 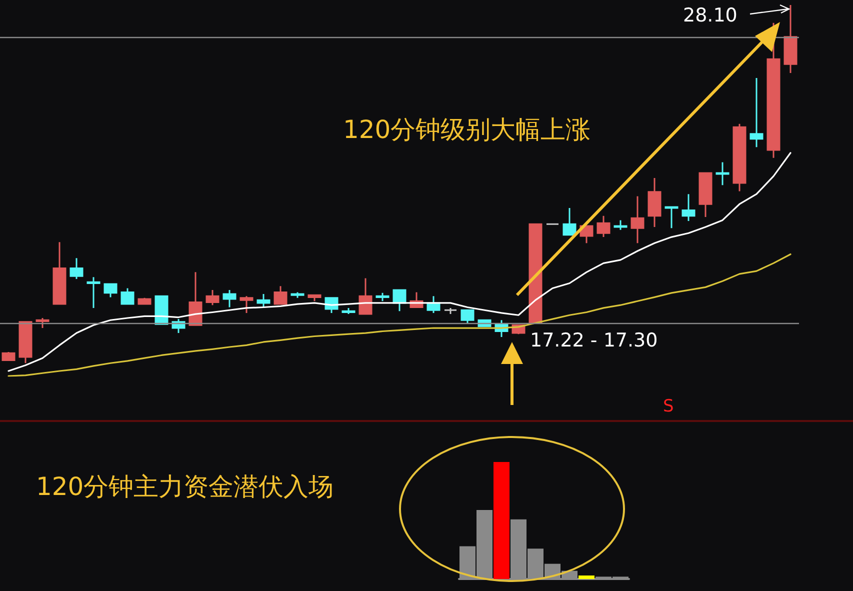 I want to click on text: 120分钟主力资金潜伏入场, so click(x=185, y=486).